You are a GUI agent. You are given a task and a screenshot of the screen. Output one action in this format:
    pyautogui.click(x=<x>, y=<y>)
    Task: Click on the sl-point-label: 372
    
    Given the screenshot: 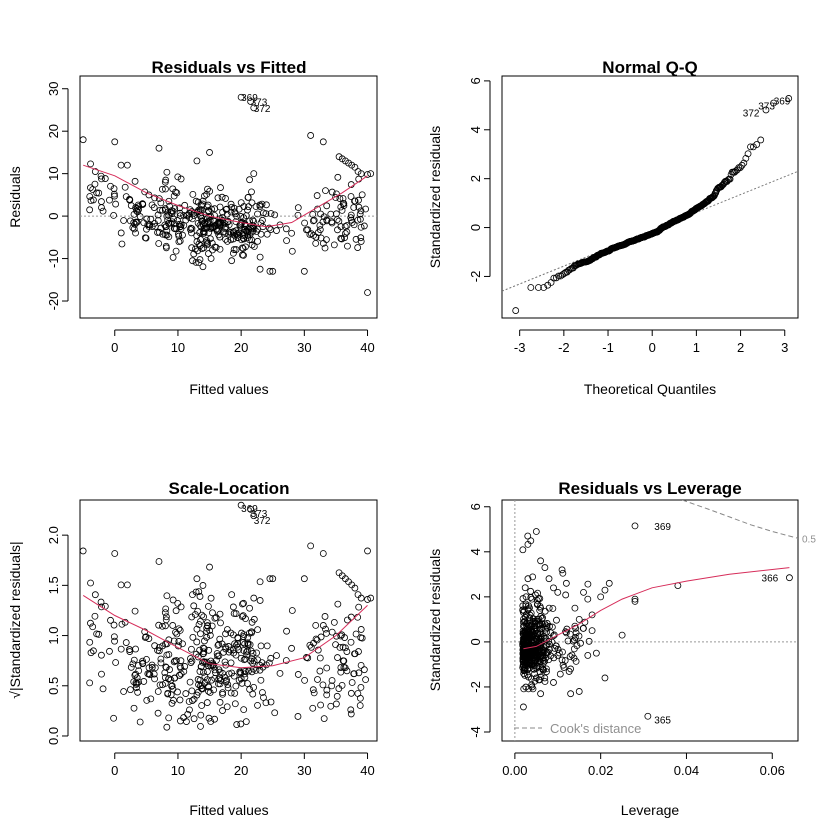 What is the action you would take?
    pyautogui.click(x=262, y=521)
    